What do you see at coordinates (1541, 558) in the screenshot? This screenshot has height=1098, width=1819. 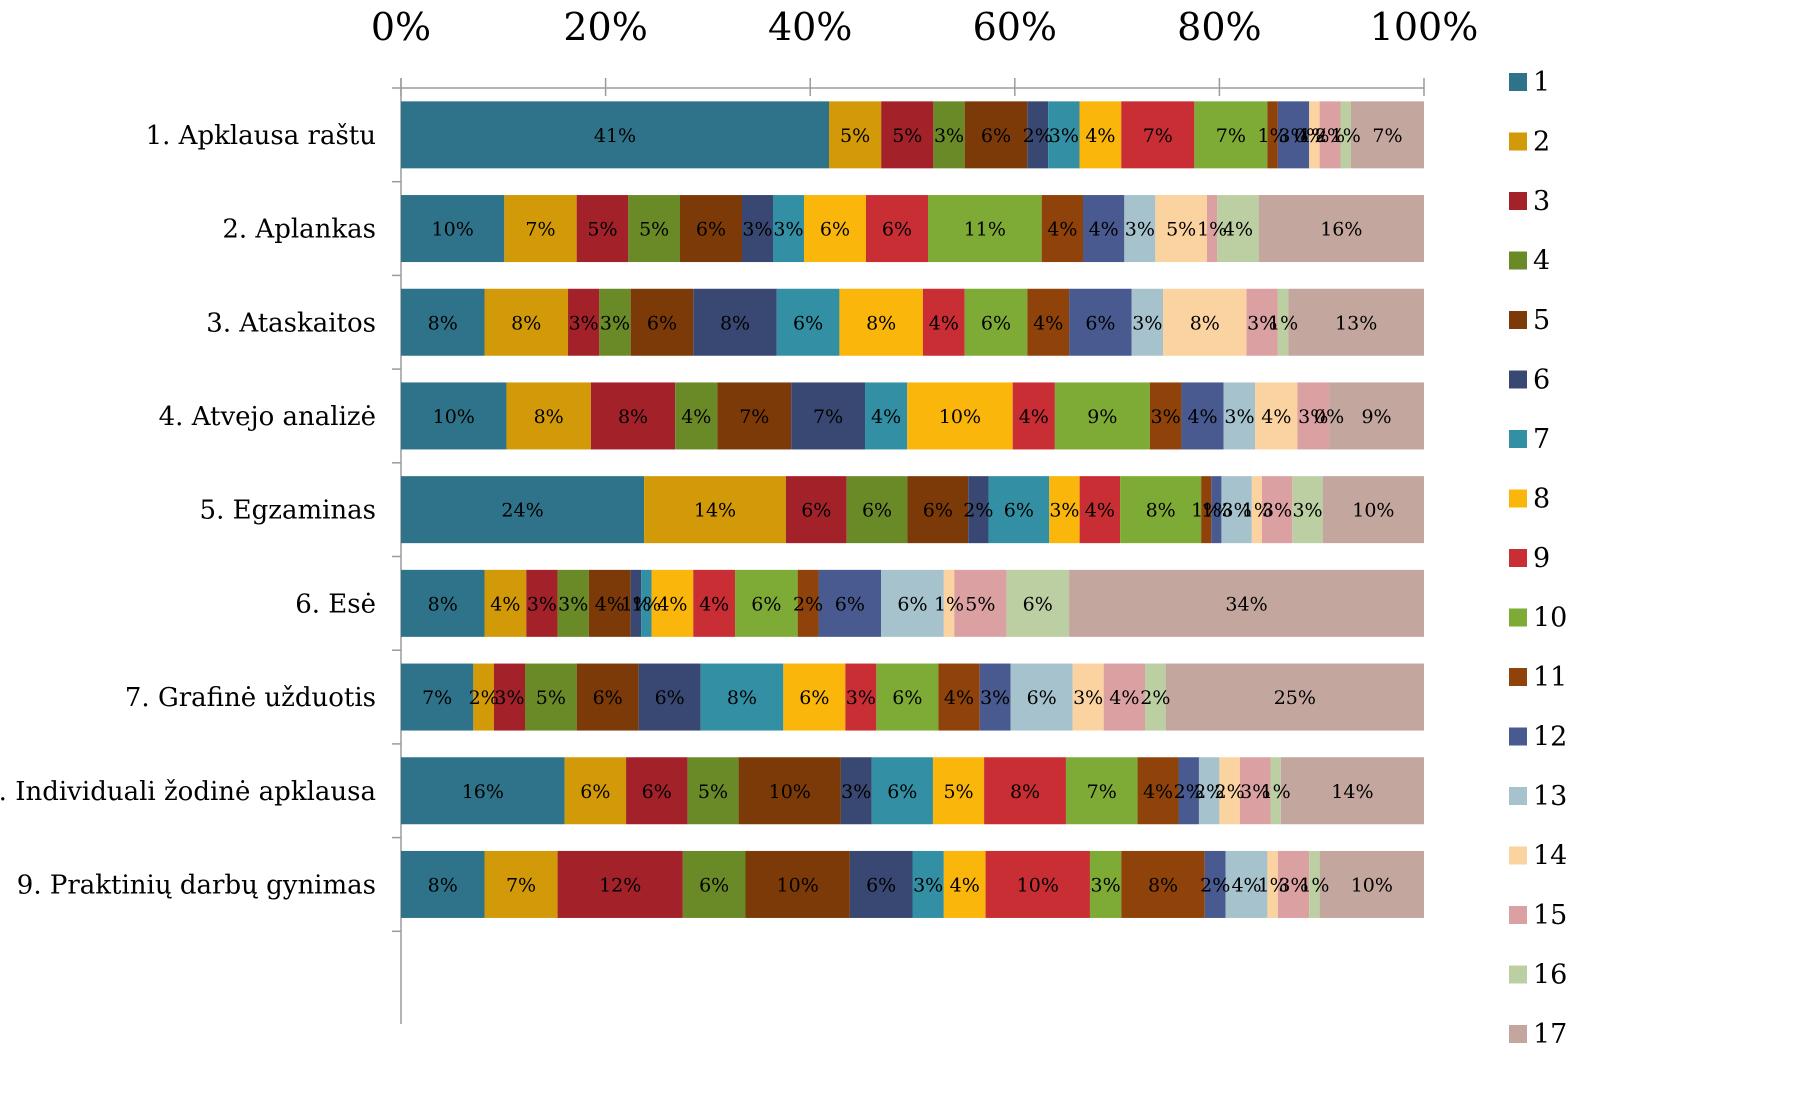 I see `legend-label: 9` at bounding box center [1541, 558].